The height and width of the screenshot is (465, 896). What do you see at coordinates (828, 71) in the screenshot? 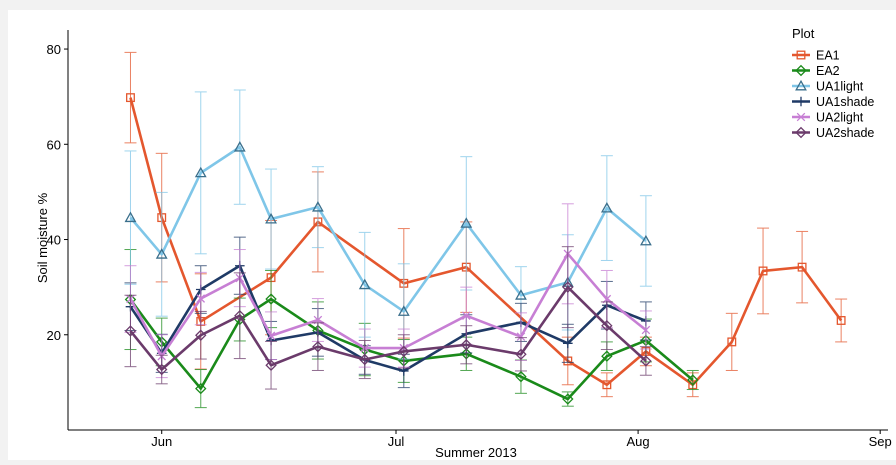
I see `legend-label: EA2` at bounding box center [828, 71].